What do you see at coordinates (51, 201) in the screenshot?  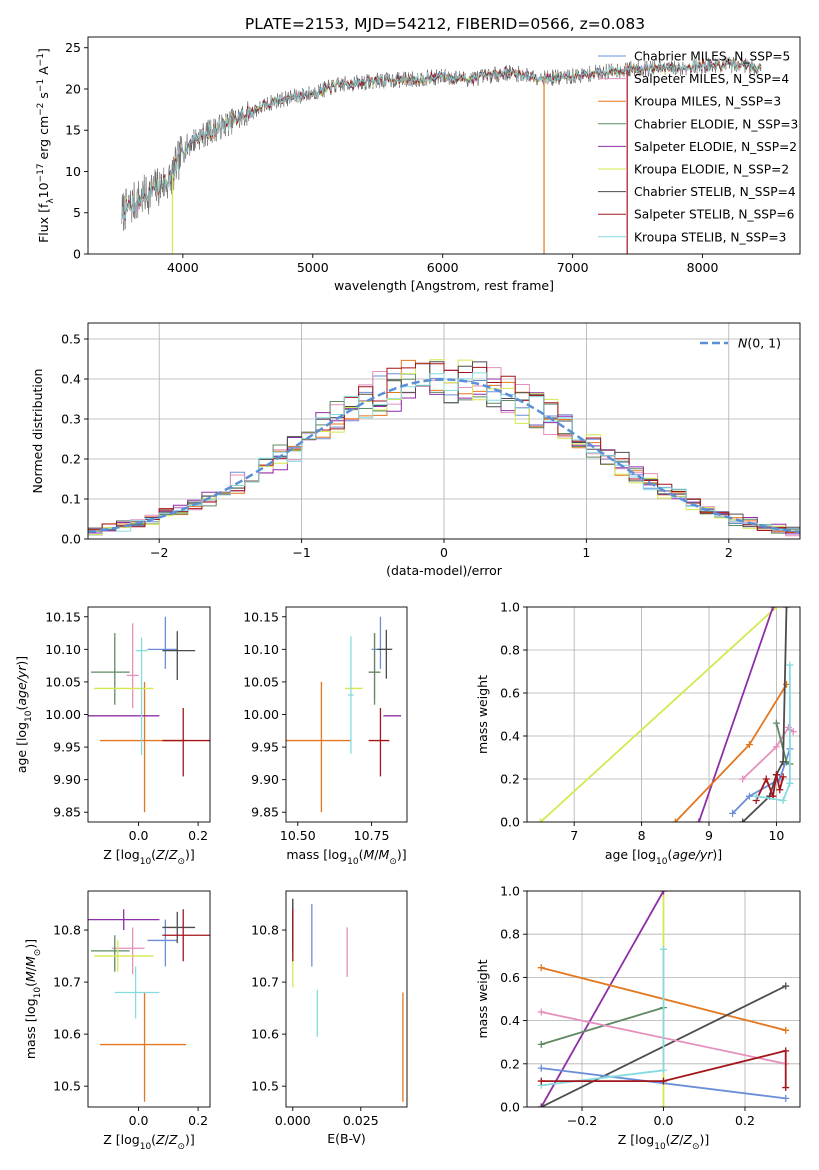 I see `label-part: λ` at bounding box center [51, 201].